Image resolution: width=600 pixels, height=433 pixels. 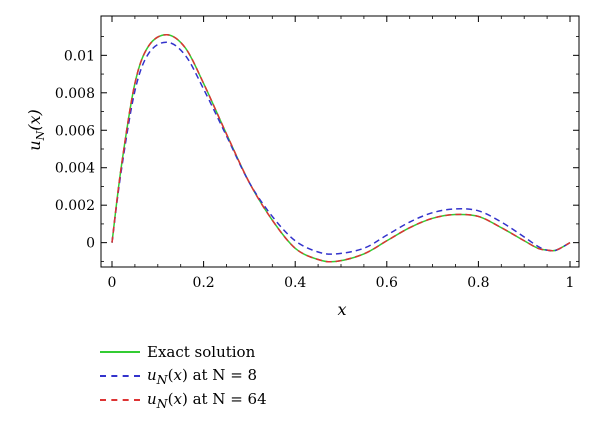 I want to click on y-tick-label: 0.01, so click(x=79, y=56).